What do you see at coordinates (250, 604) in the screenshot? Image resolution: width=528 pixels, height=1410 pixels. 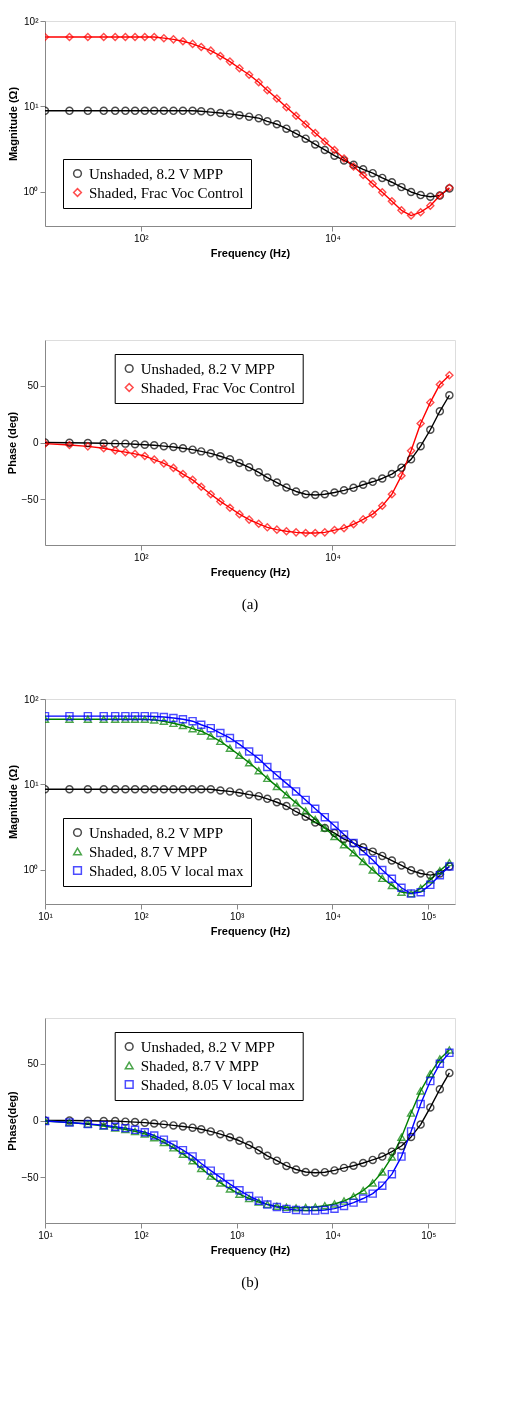 I see `text: (a)` at bounding box center [250, 604].